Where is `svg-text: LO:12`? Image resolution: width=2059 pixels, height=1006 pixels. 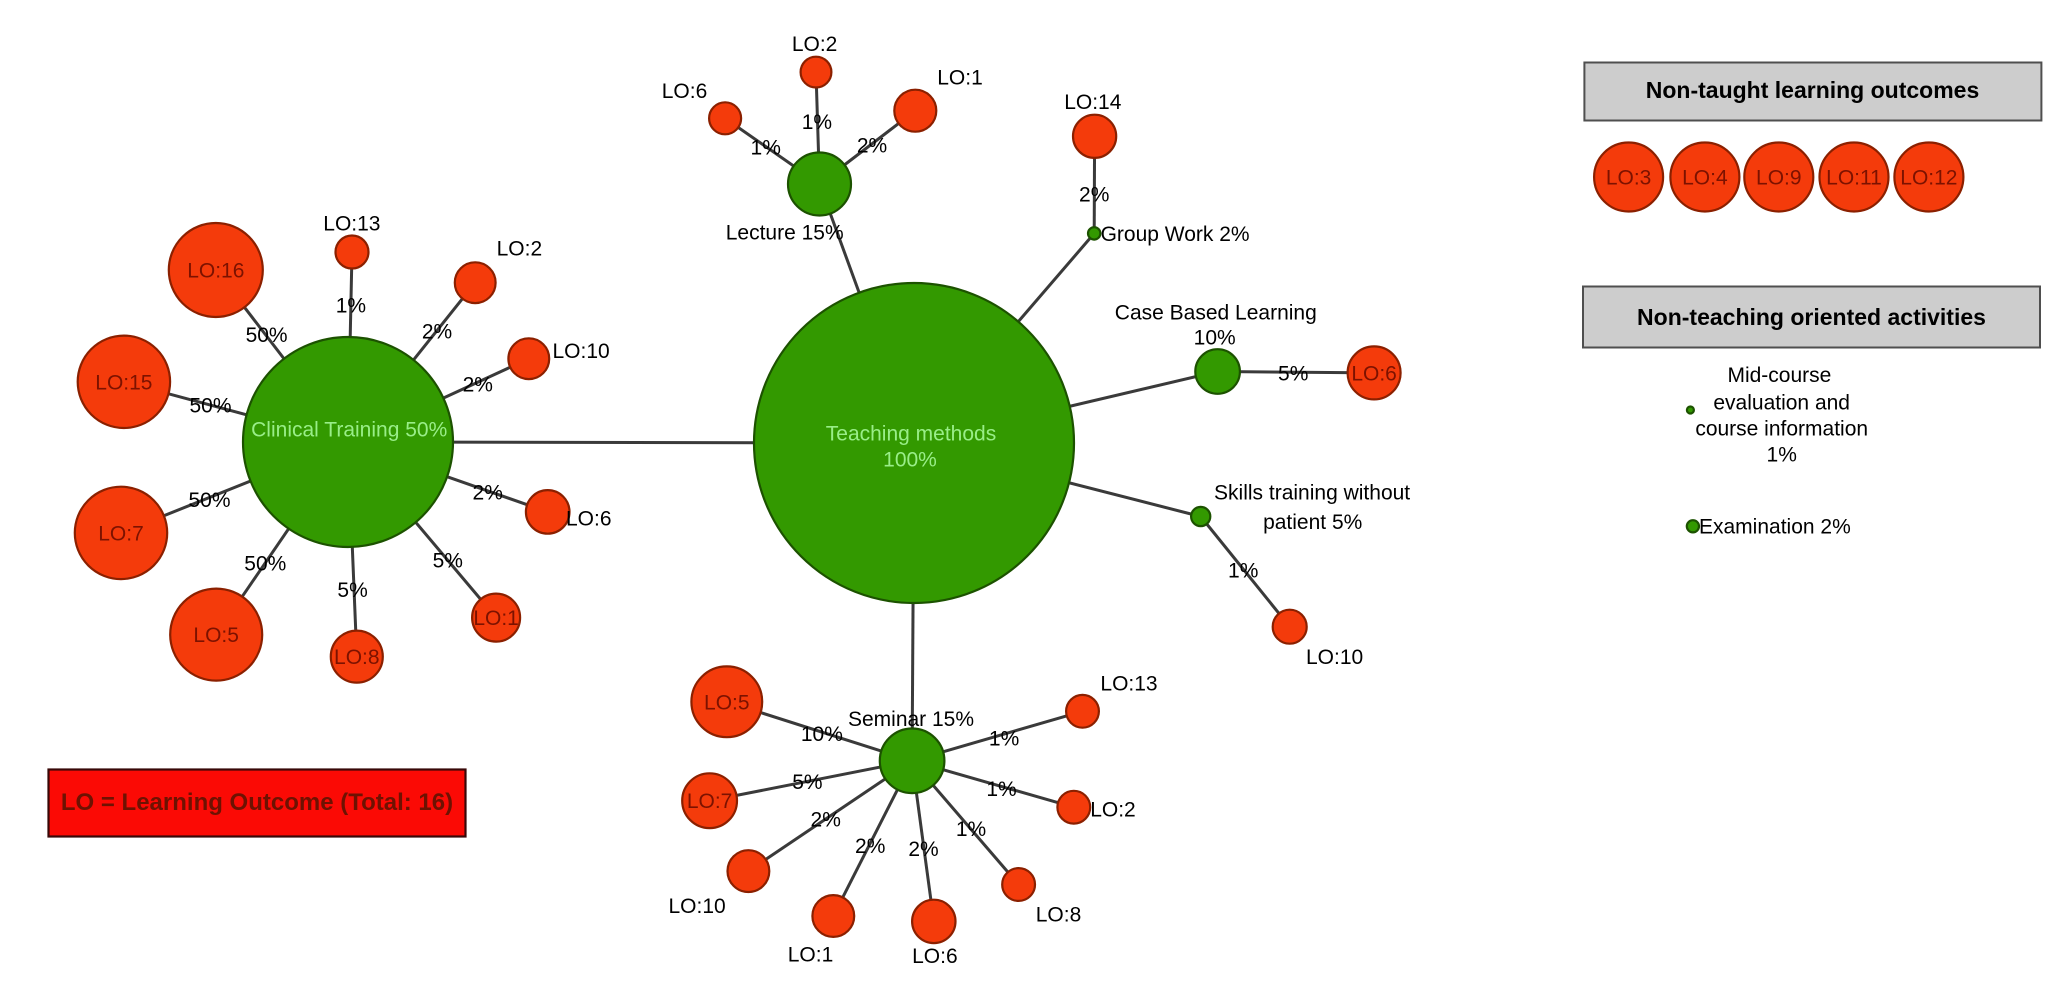 svg-text: LO:12 is located at coordinates (1928, 178).